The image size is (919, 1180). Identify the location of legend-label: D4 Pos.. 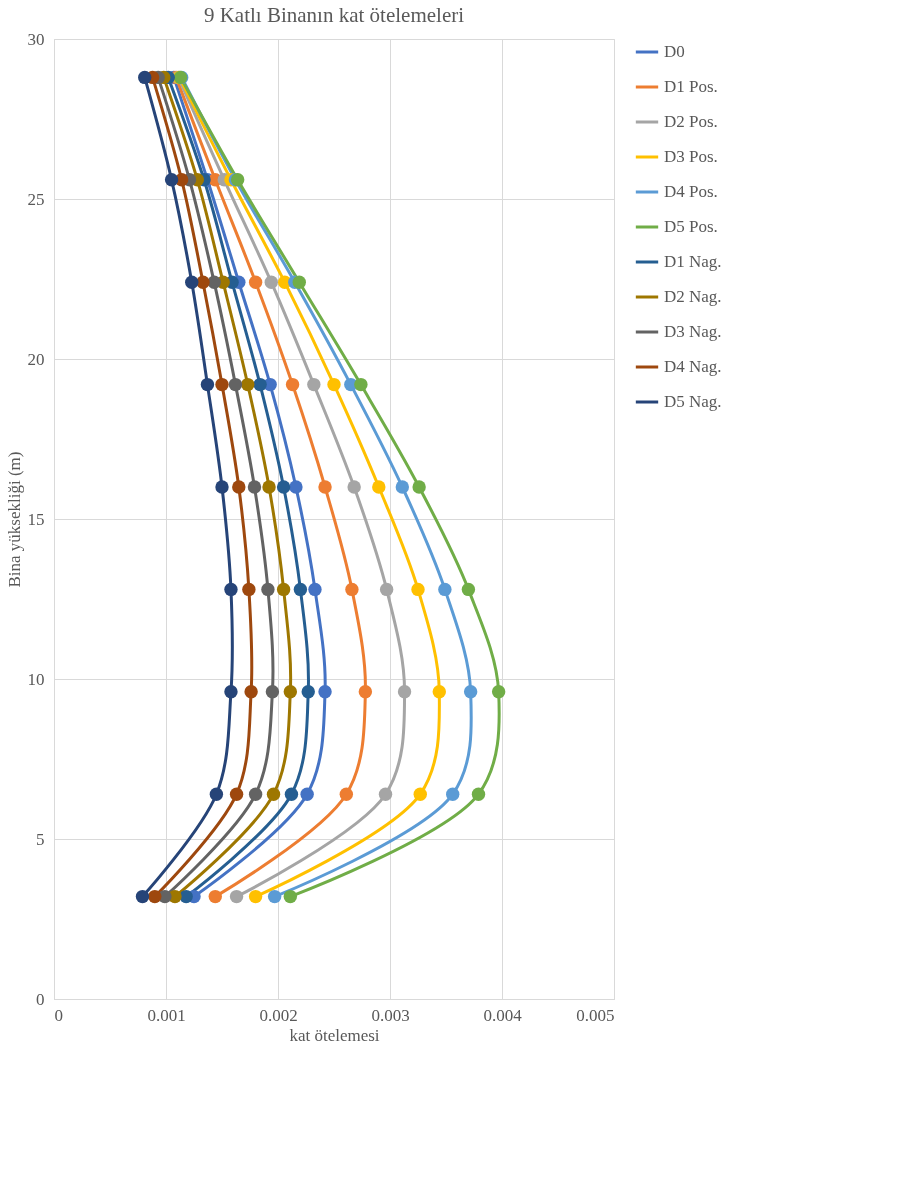
(691, 191).